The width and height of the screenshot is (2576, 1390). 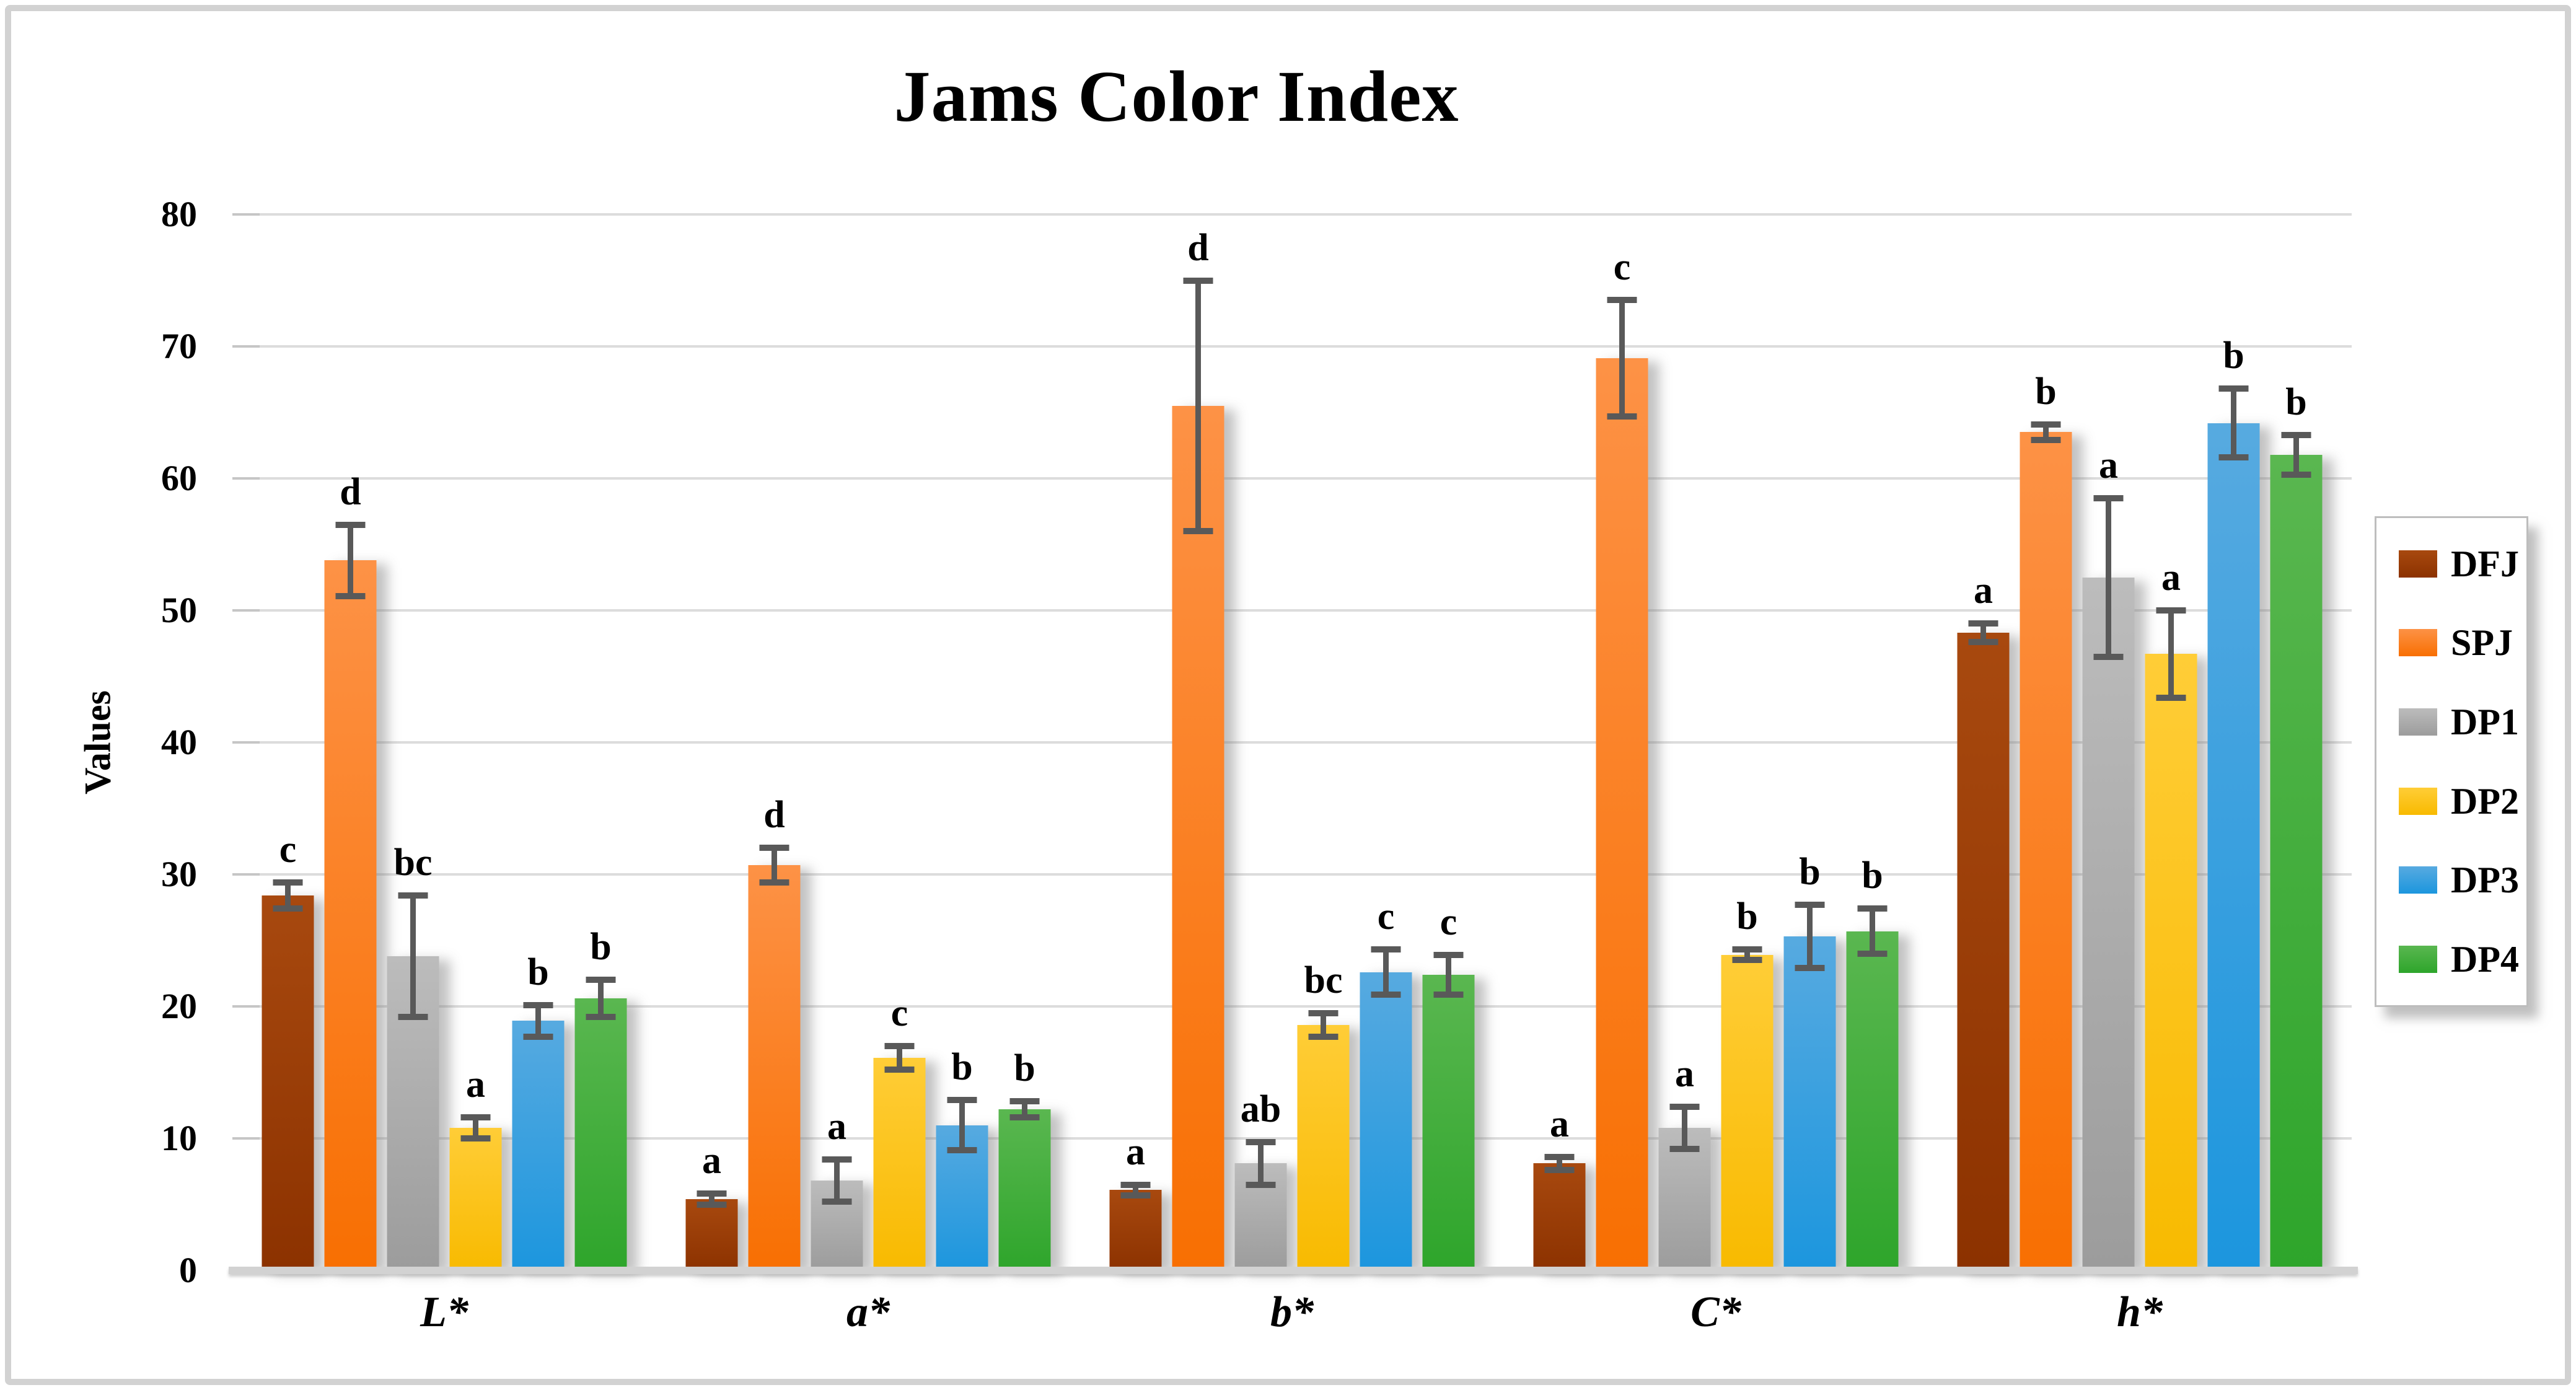 I want to click on bar-DP4-L, so click(x=601, y=1134).